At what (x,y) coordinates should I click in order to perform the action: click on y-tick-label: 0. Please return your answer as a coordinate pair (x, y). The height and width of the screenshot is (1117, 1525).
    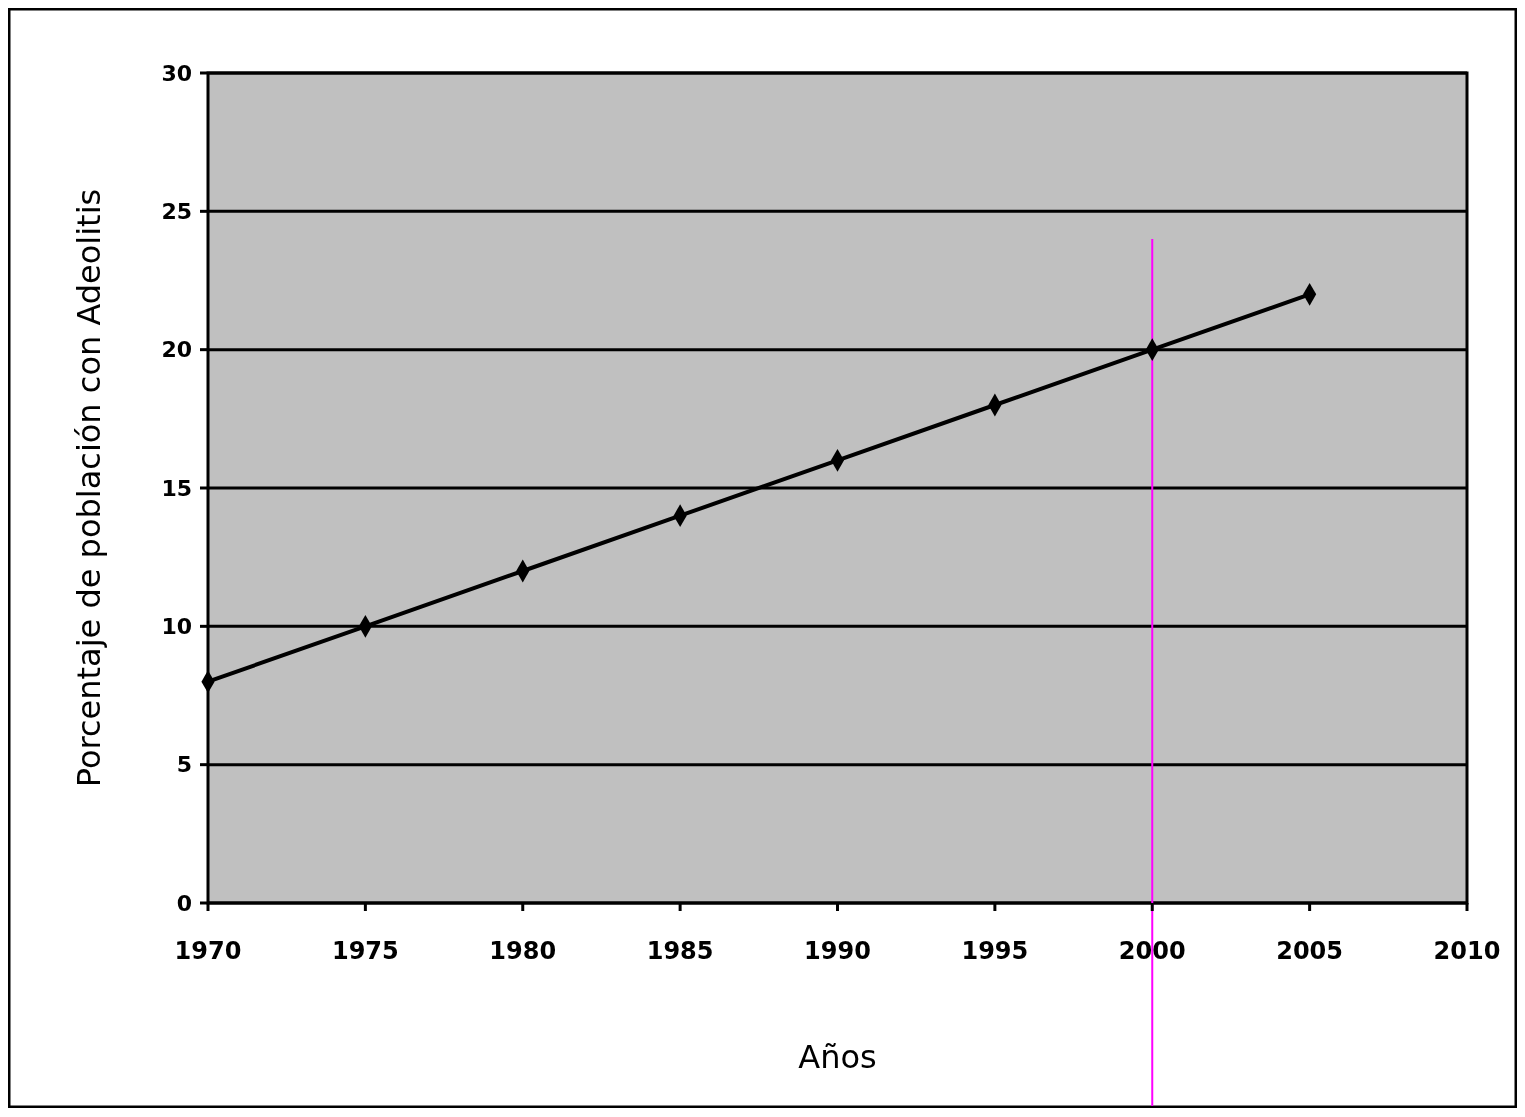
    Looking at the image, I should click on (184, 903).